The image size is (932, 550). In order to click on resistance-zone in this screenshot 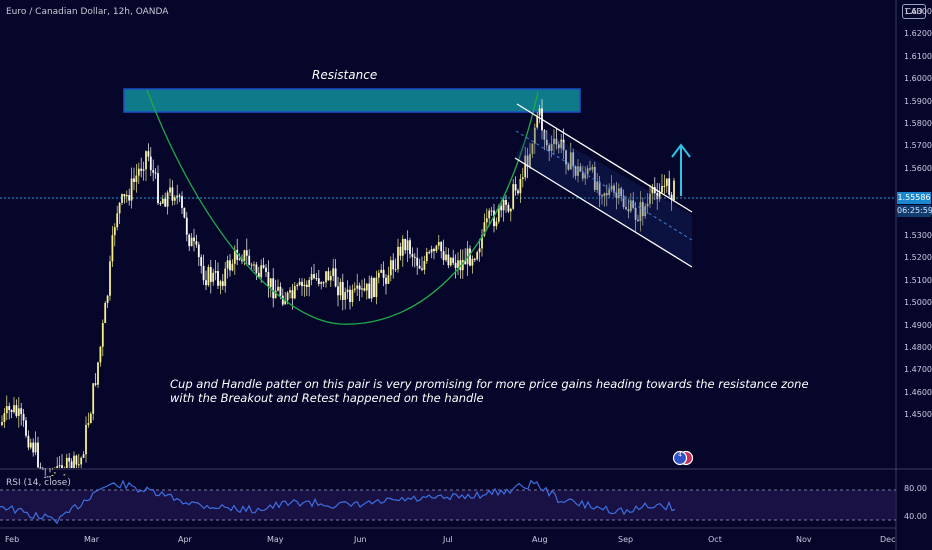, I will do `click(352, 100)`.